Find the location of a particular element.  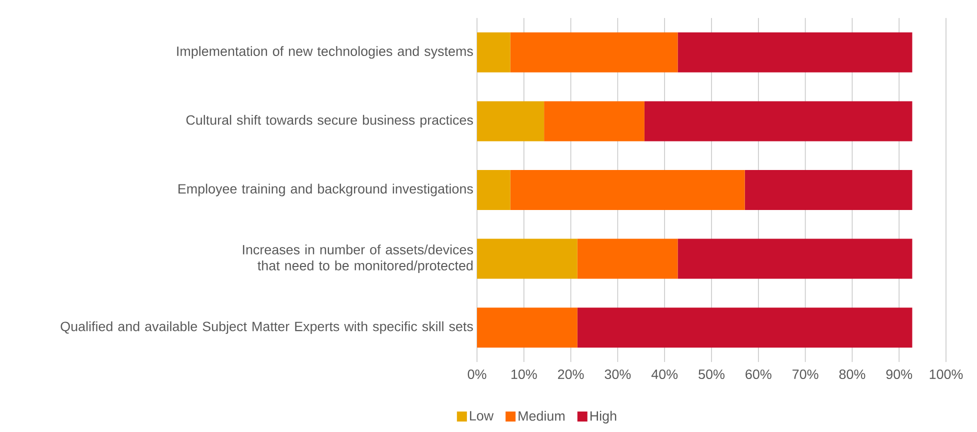

x-tick-label: 90% is located at coordinates (899, 375).